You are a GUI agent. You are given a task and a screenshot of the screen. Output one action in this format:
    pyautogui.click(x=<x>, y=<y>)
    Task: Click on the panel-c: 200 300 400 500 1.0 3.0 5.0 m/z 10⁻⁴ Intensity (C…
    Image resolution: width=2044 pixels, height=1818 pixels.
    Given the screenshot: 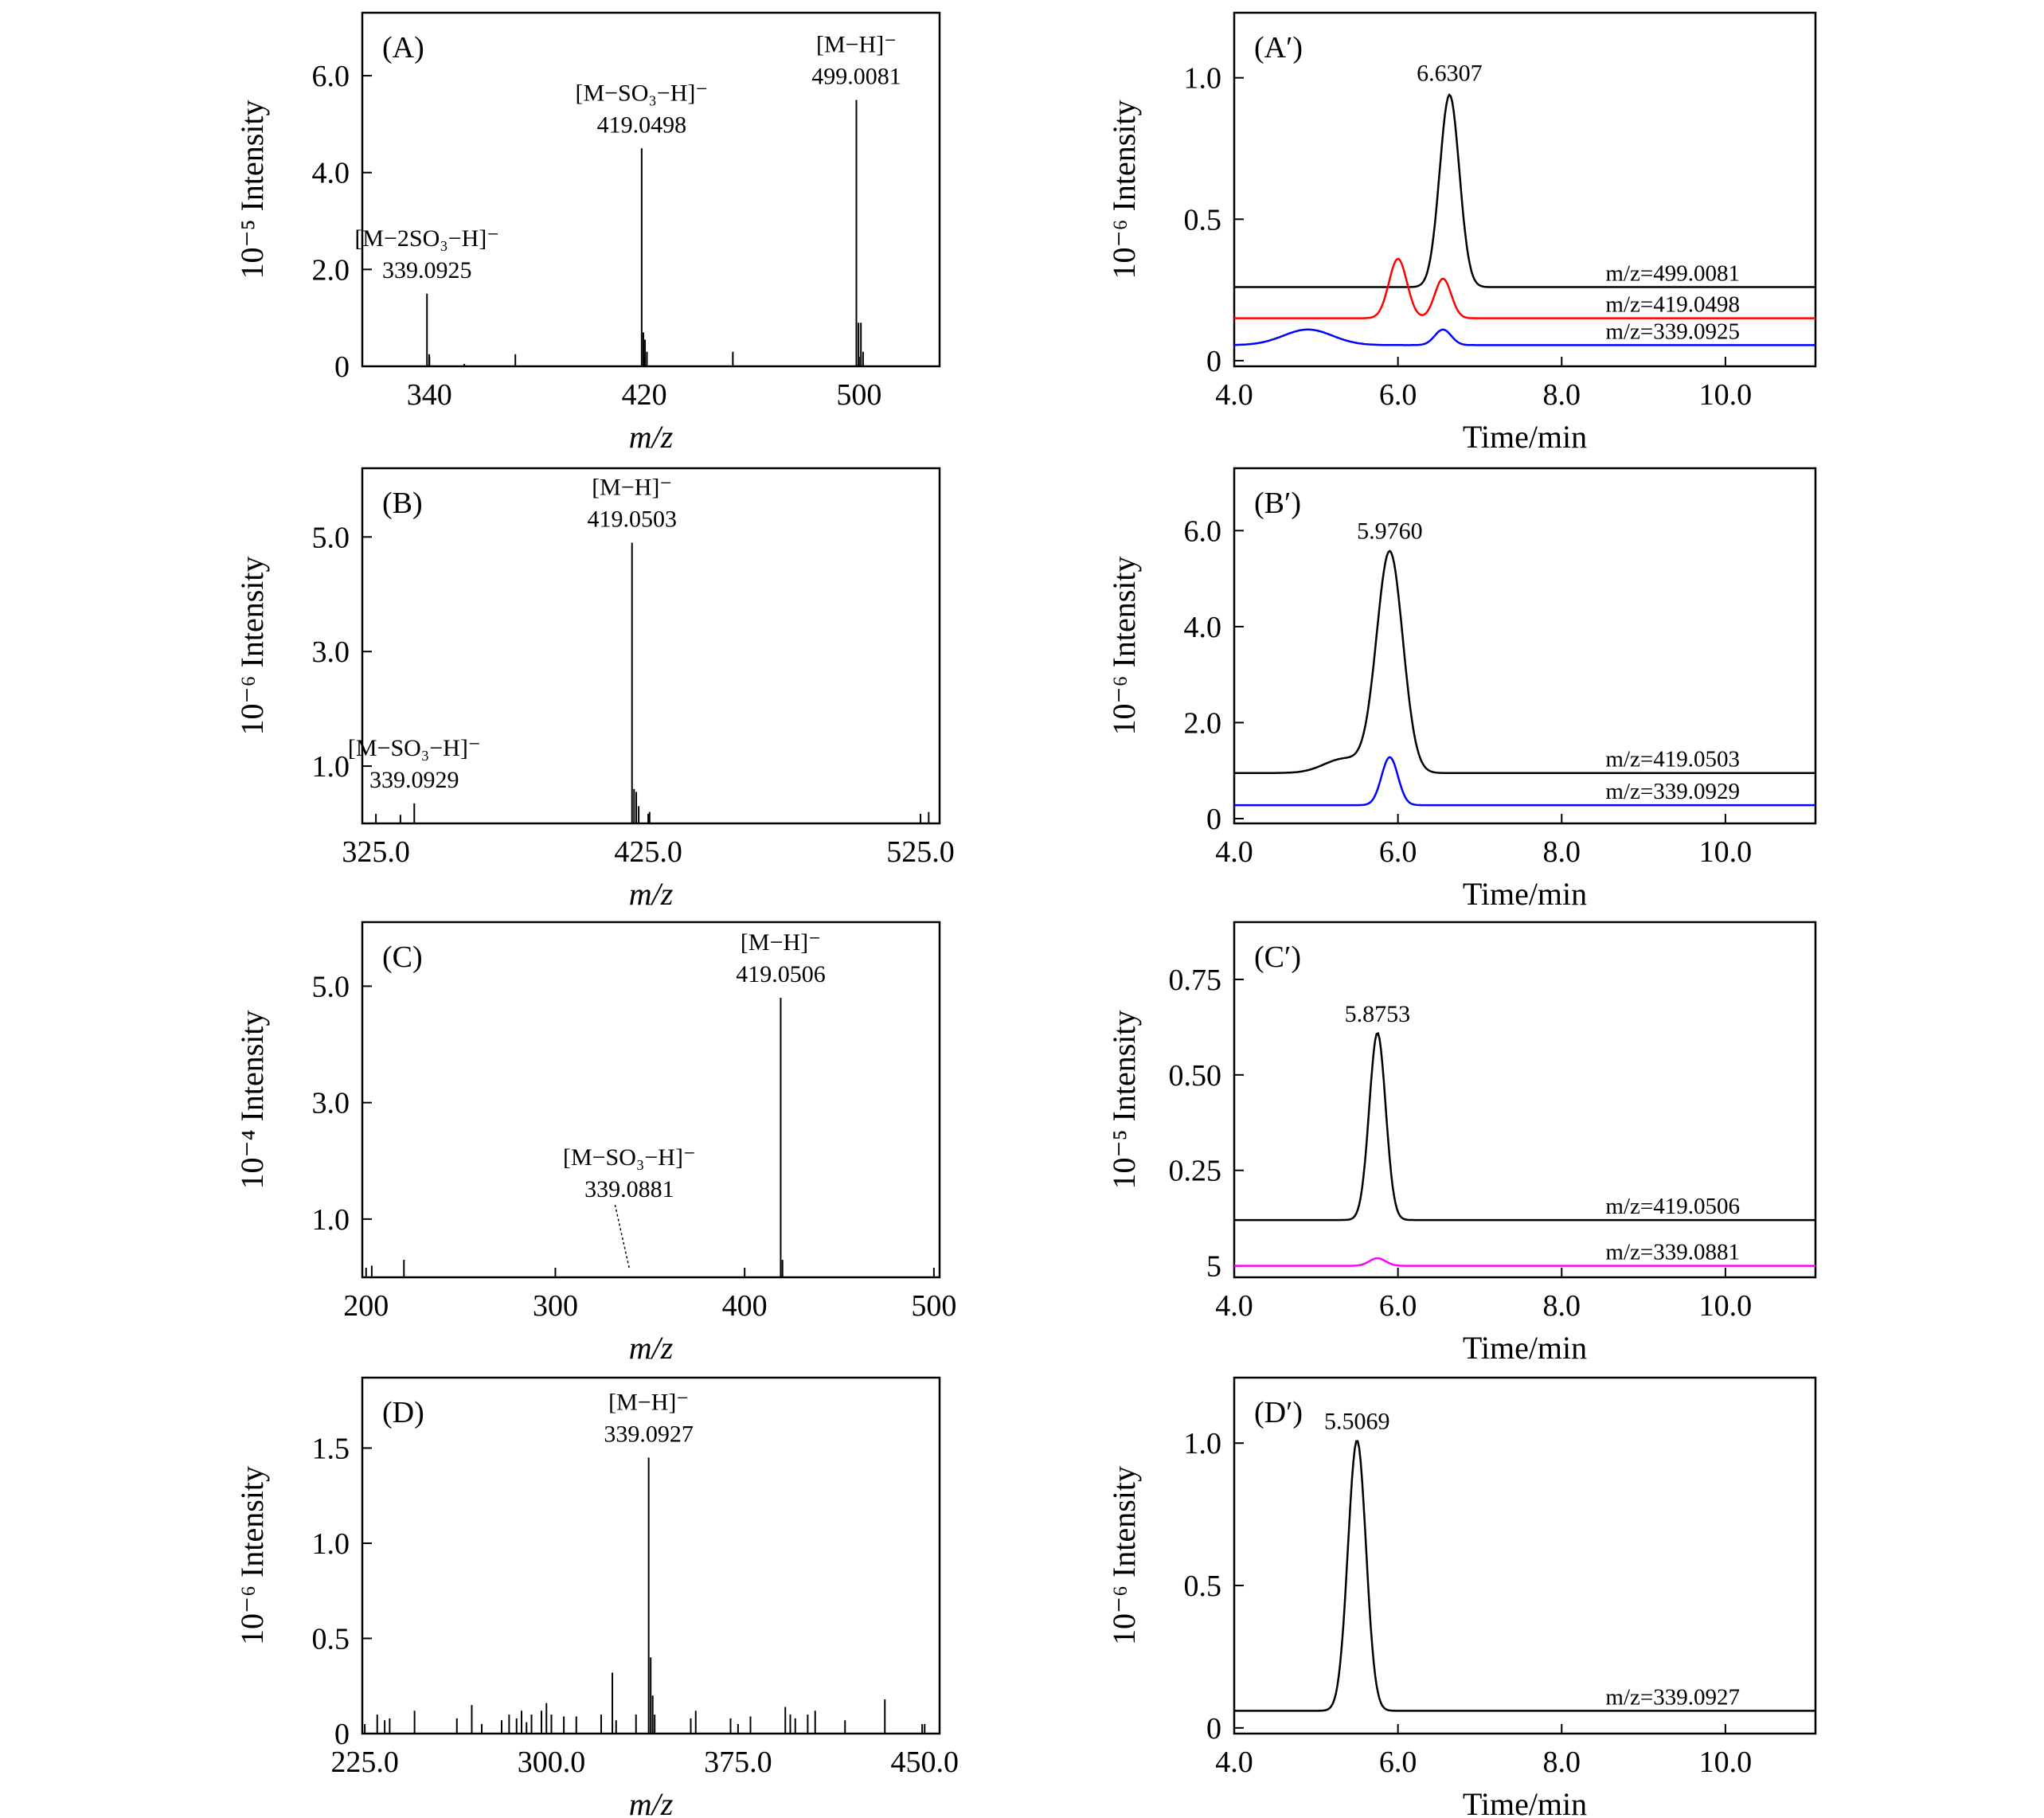 What is the action you would take?
    pyautogui.click(x=595, y=1143)
    